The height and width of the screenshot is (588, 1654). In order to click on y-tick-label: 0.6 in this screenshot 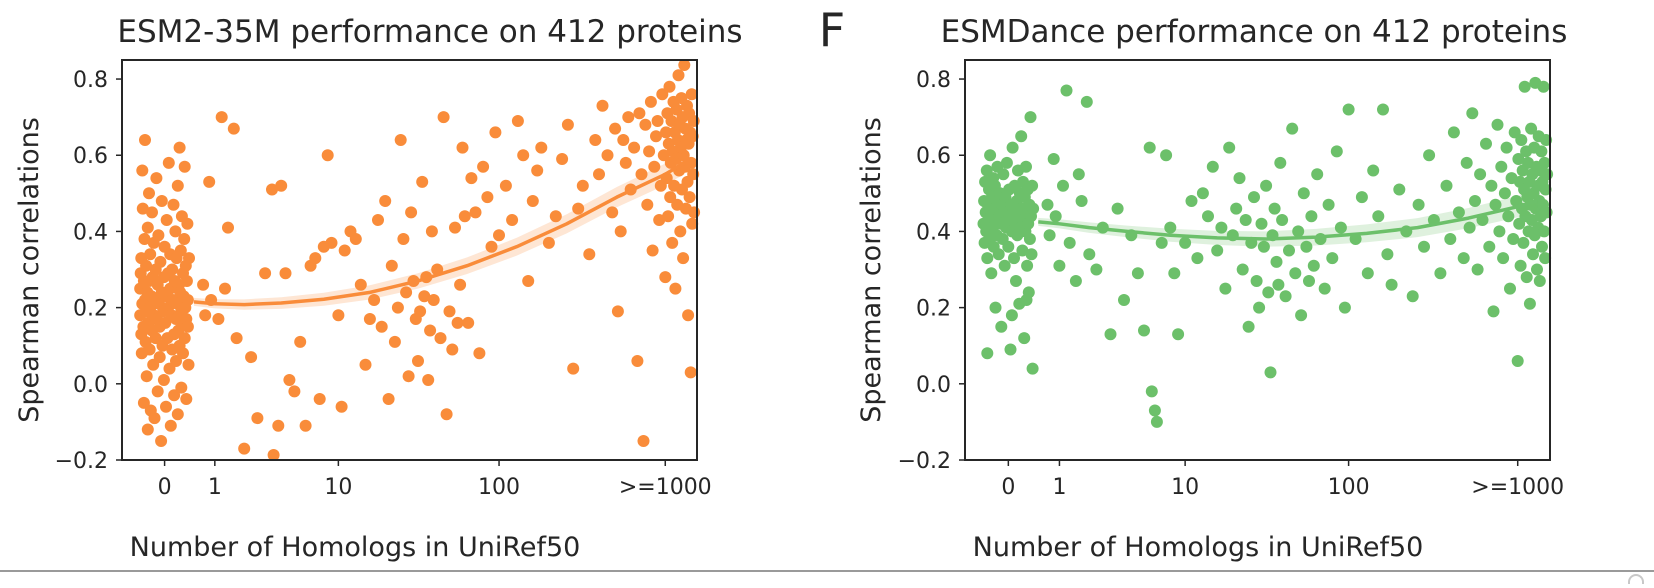, I will do `click(90, 156)`.